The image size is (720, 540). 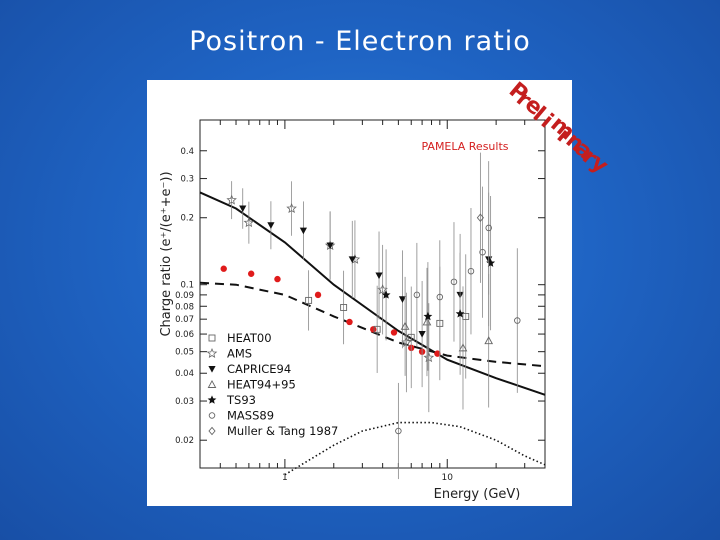 I want to click on legend-marker-caprice94, so click(x=212, y=369).